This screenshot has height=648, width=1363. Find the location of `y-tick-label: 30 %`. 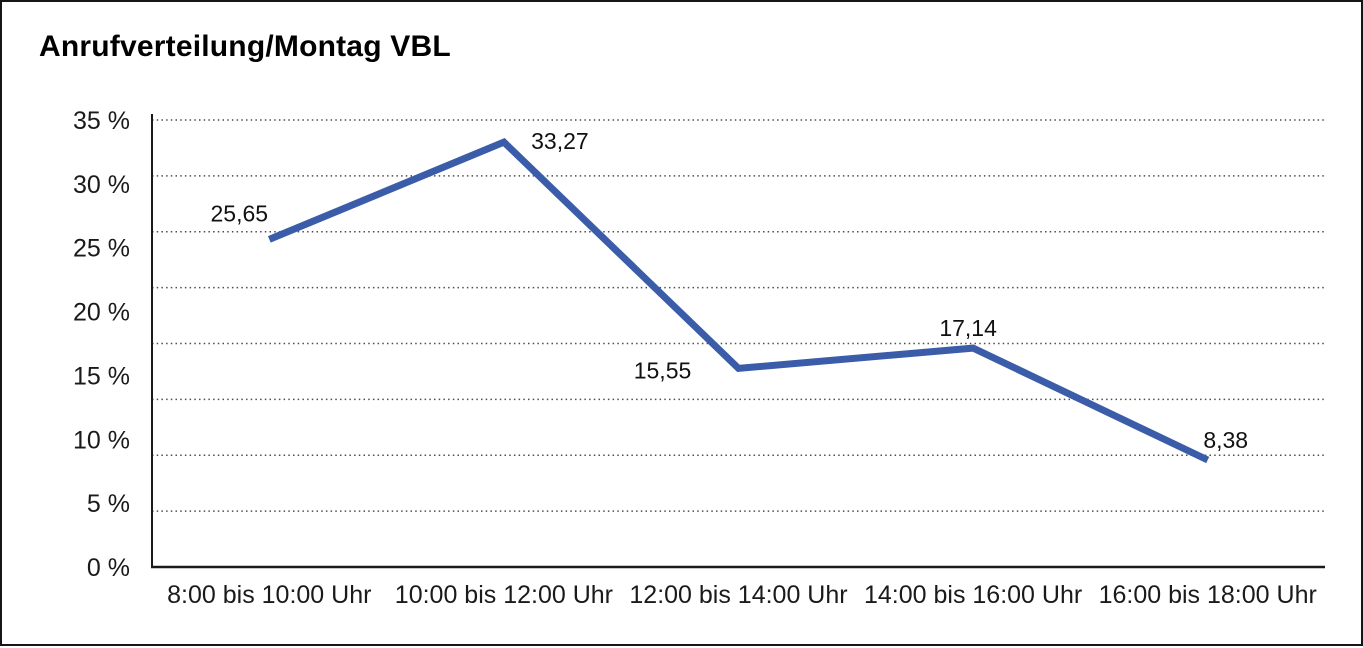

y-tick-label: 30 % is located at coordinates (101, 185).